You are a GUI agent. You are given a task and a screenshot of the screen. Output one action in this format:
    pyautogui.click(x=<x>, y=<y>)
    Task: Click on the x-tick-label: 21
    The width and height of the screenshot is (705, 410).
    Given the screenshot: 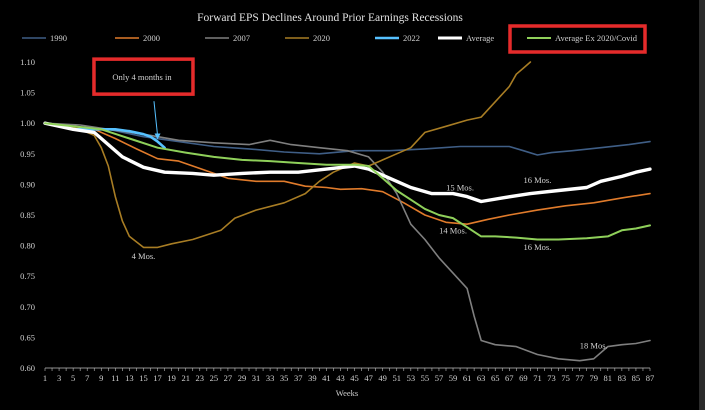 What is the action you would take?
    pyautogui.click(x=185, y=378)
    